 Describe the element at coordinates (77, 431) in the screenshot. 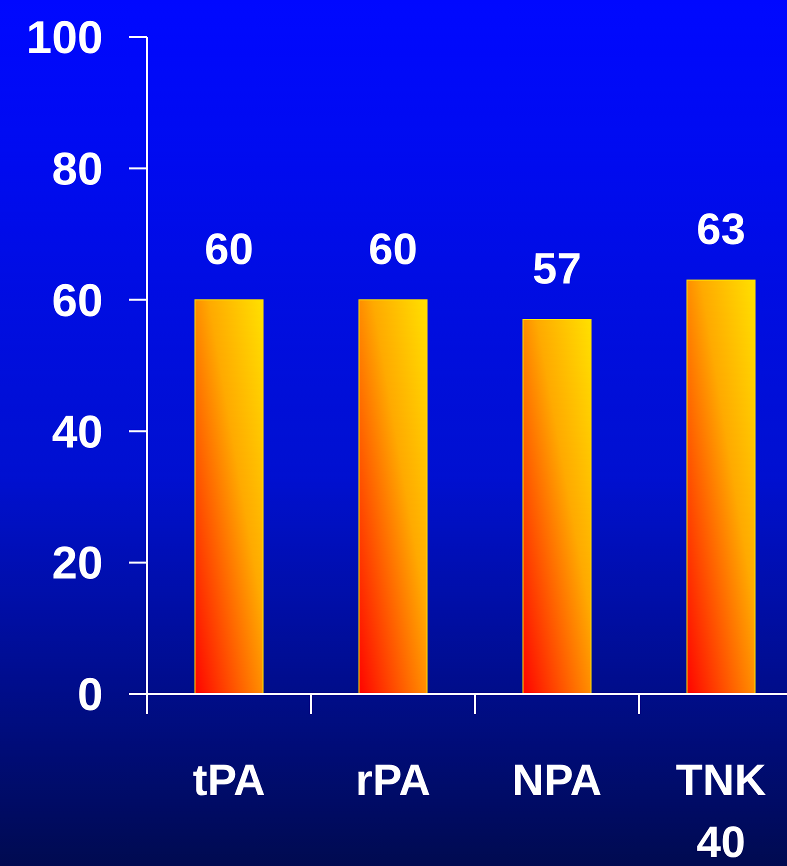

I see `y-tick-label: 40` at that location.